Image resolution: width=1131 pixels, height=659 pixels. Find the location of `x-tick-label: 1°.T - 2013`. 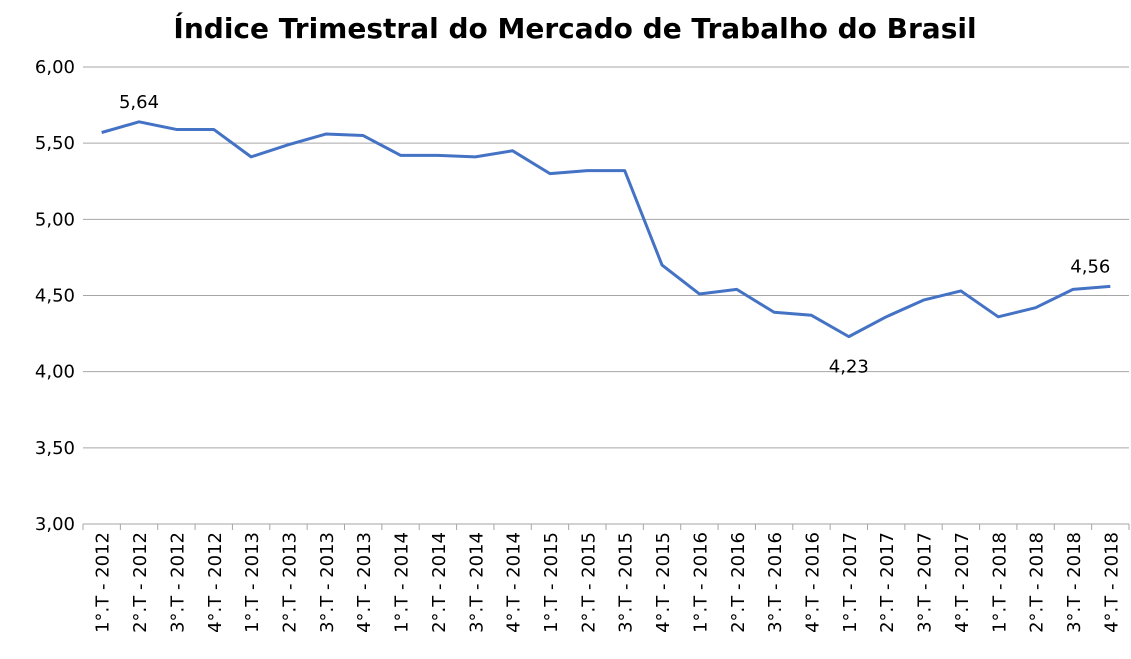

x-tick-label: 1°.T - 2013 is located at coordinates (252, 582).